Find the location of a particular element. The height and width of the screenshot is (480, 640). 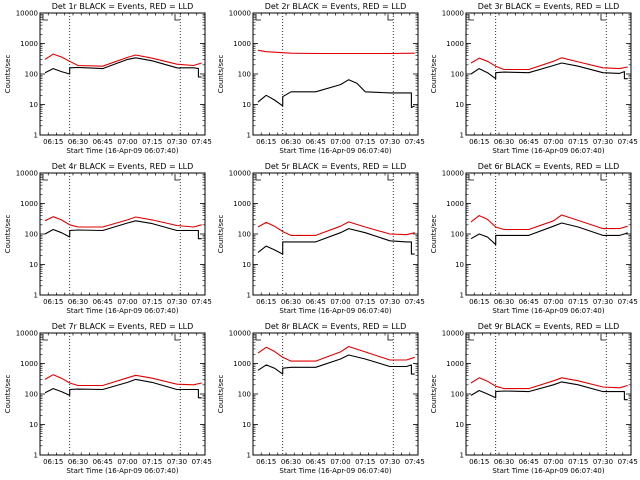

chart-title: Det 4r BLACK = Events, RED = LLD is located at coordinates (123, 166).